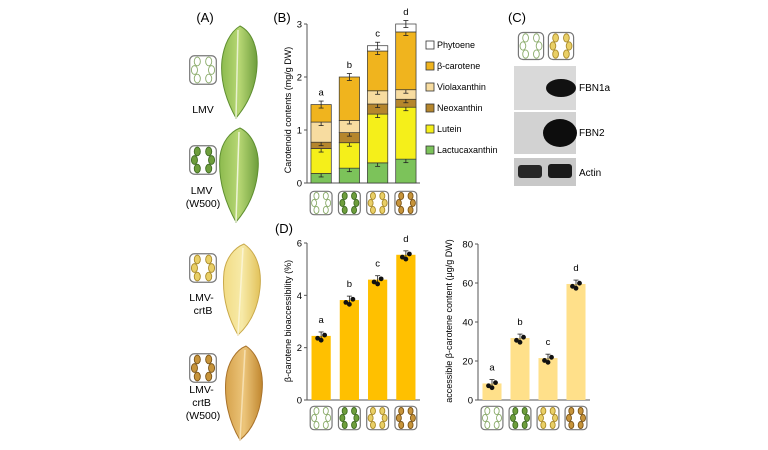  What do you see at coordinates (492, 368) in the screenshot?
I see `significance-letter: a` at bounding box center [492, 368].